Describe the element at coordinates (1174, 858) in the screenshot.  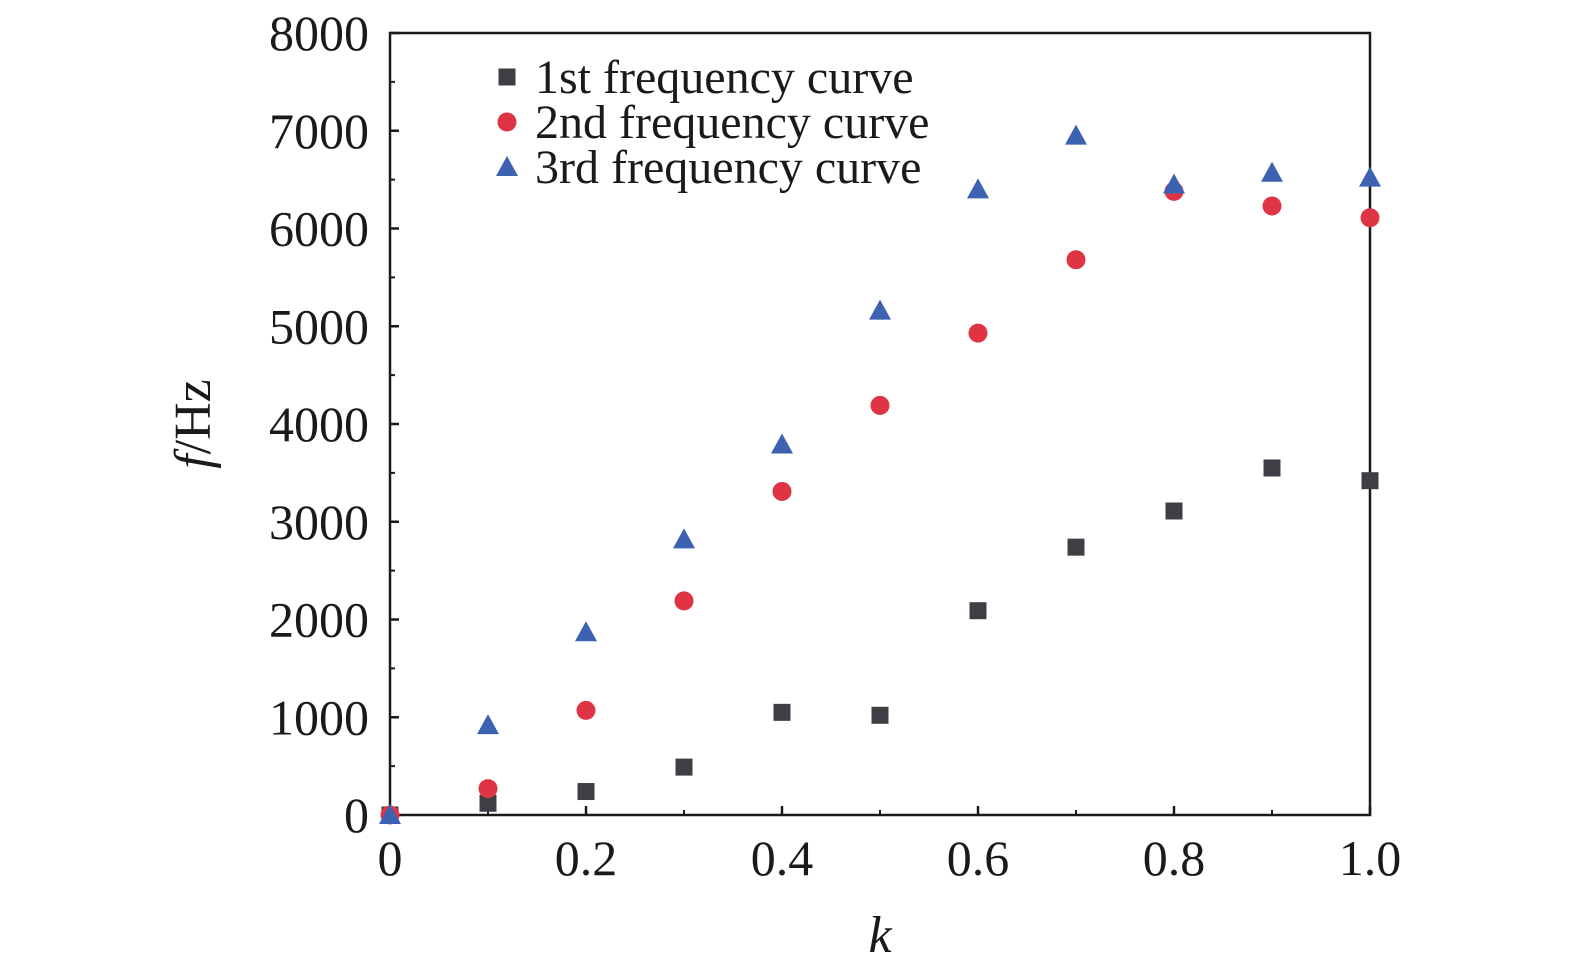
I see `x-tick-label: 0.8` at that location.